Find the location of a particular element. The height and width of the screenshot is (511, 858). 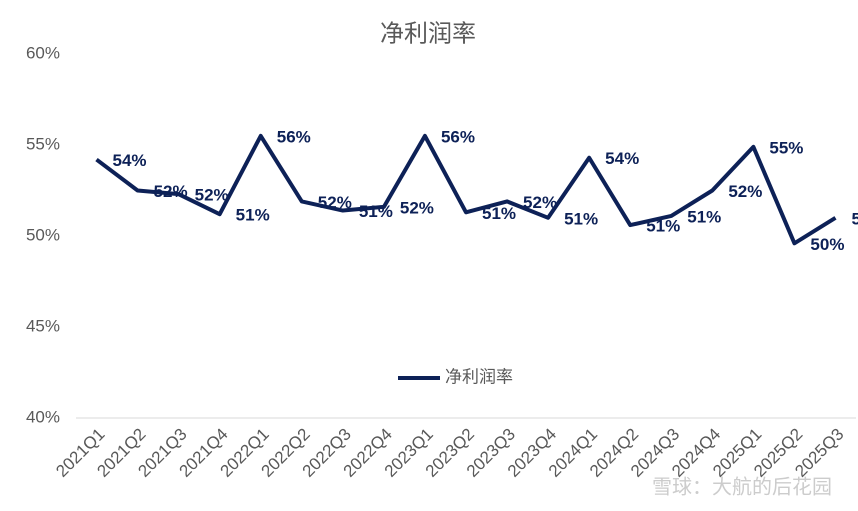

value-label: 55% is located at coordinates (786, 147).